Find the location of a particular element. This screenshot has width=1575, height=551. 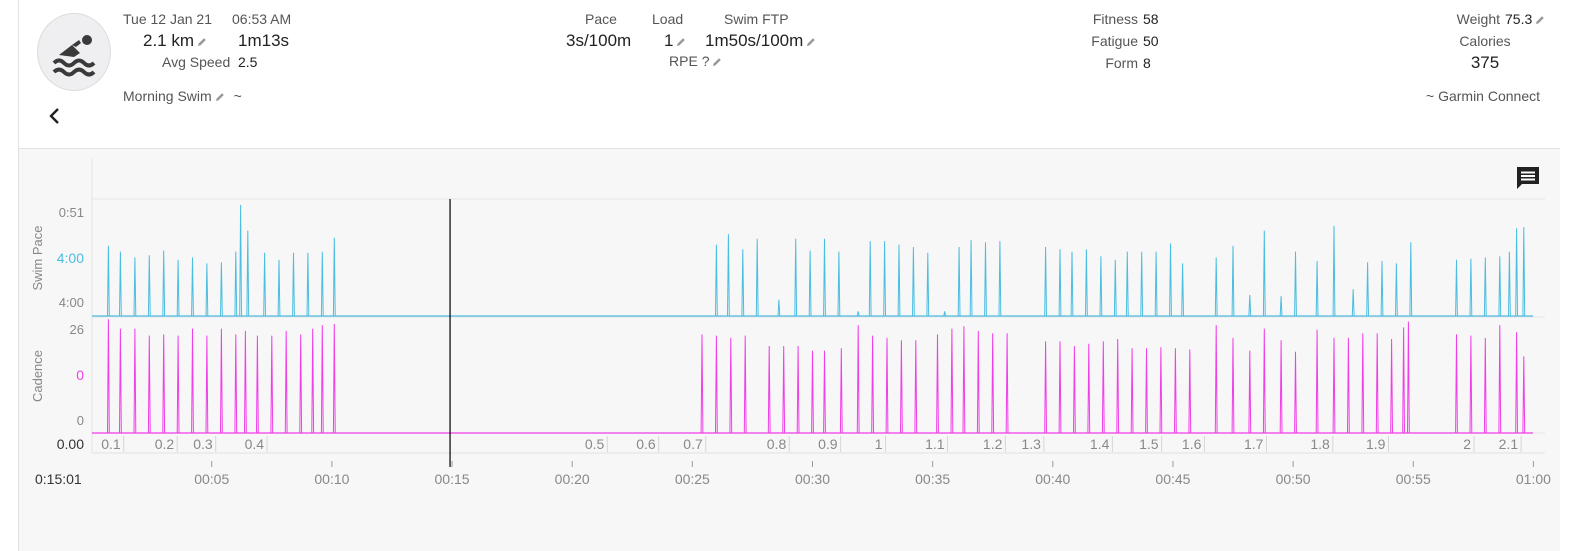

x-tick-label: 00:40 is located at coordinates (1052, 479).